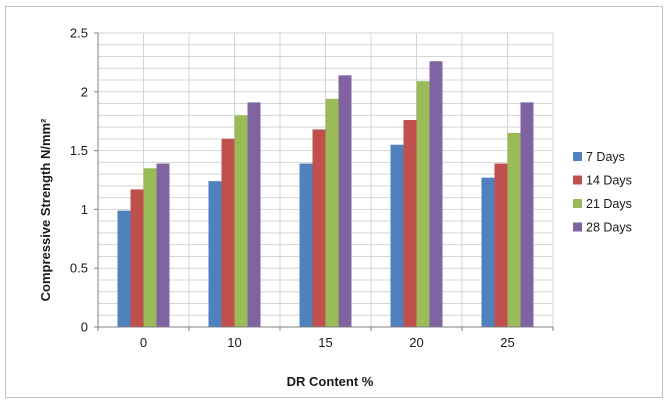 The height and width of the screenshot is (405, 671). Describe the element at coordinates (84, 327) in the screenshot. I see `y-tick-label: 0` at that location.